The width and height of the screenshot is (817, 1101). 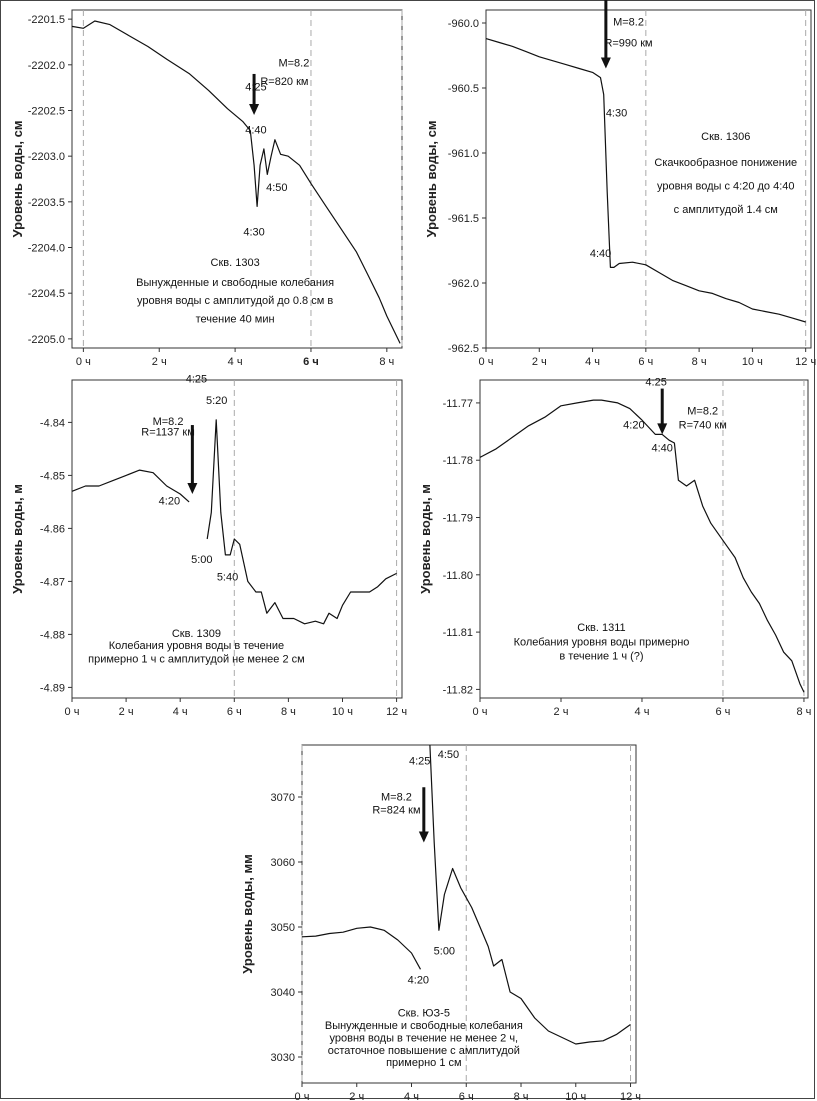 What do you see at coordinates (424, 1014) in the screenshot?
I see `annotation-label: Скв. ЮЗ-5` at bounding box center [424, 1014].